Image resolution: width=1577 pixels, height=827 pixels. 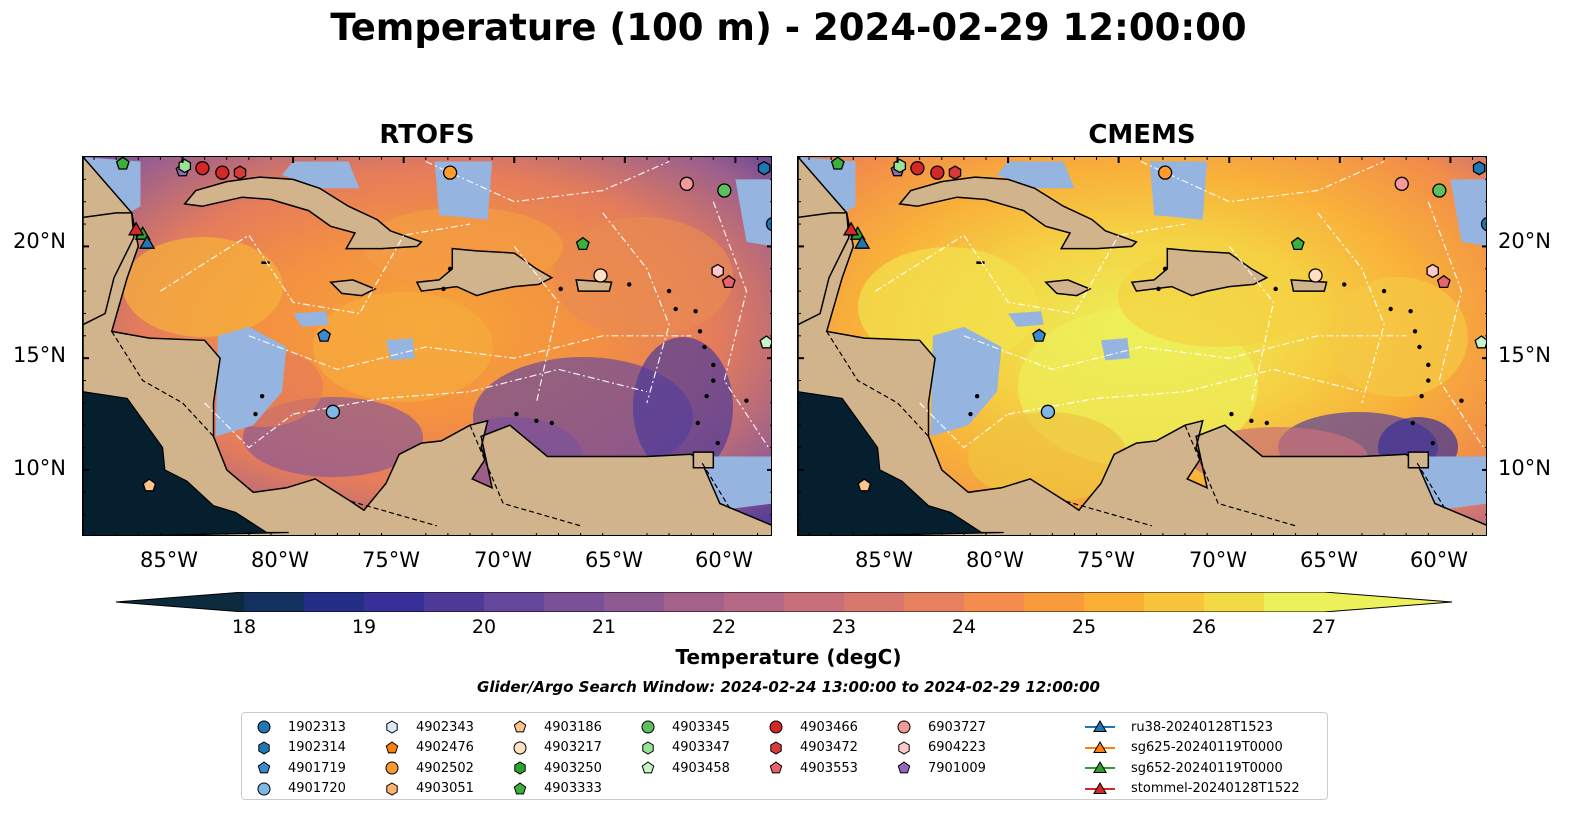 I want to click on colorbar-tick-label: 18, so click(x=244, y=627).